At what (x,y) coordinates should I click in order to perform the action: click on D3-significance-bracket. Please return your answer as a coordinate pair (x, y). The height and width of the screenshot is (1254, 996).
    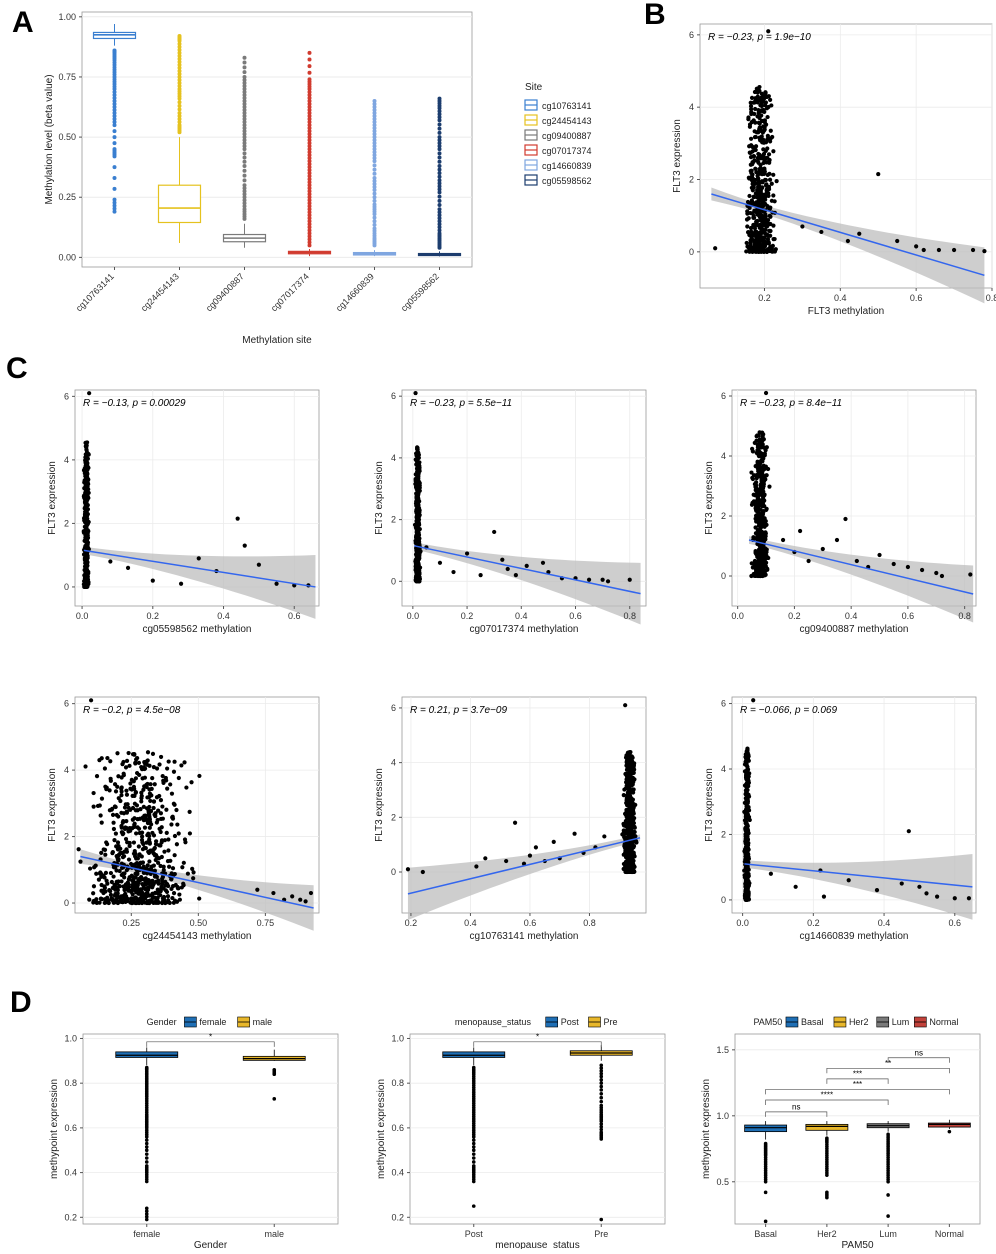
    Looking at the image, I should click on (827, 1102).